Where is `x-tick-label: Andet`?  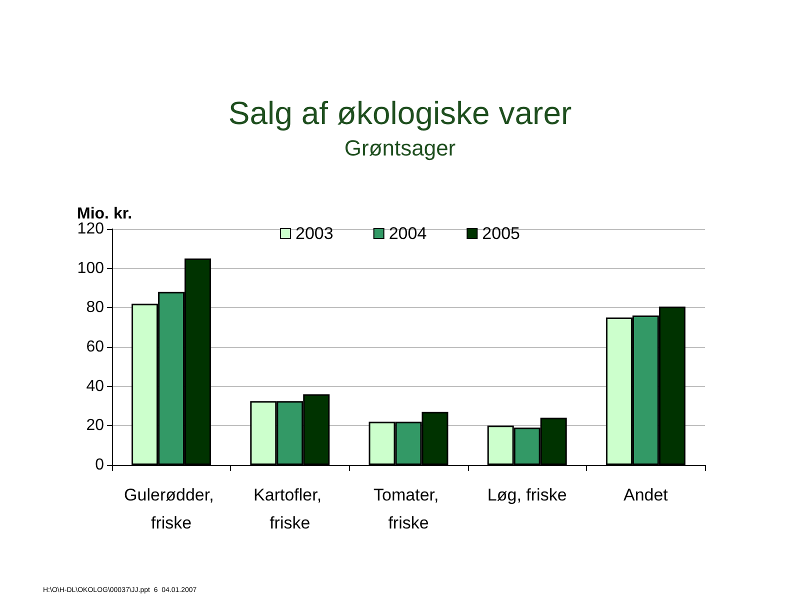 x-tick-label: Andet is located at coordinates (645, 495).